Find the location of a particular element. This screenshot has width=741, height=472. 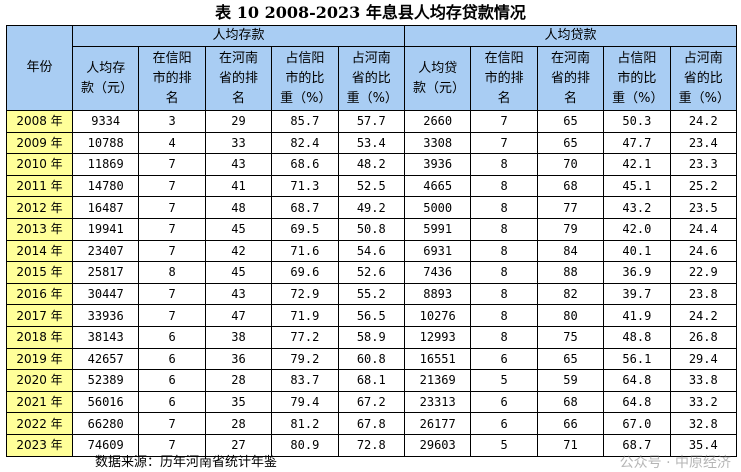

value-cell: 30447 is located at coordinates (105, 294).